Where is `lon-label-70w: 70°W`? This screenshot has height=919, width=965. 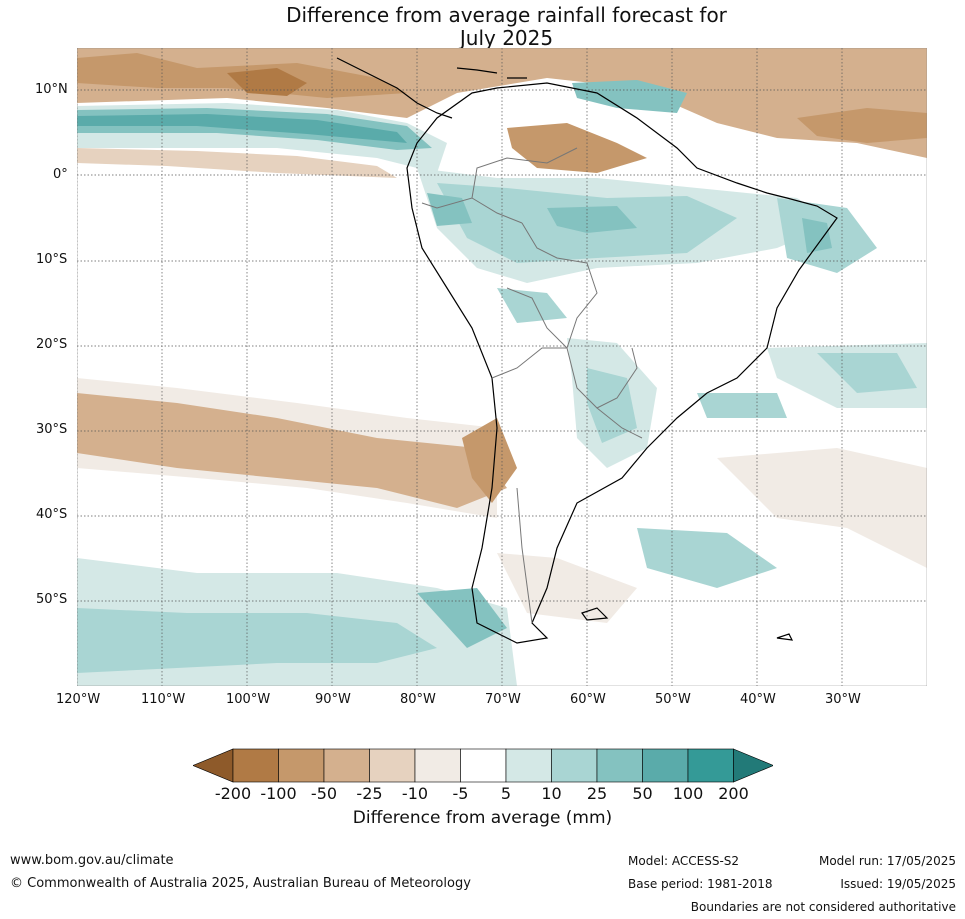 lon-label-70w: 70°W is located at coordinates (503, 699).